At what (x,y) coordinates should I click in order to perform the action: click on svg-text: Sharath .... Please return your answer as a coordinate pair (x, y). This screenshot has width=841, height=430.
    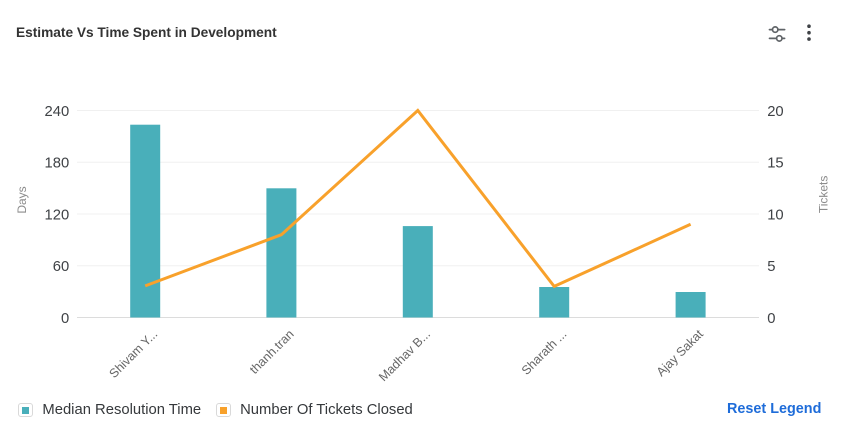
    Looking at the image, I should click on (544, 352).